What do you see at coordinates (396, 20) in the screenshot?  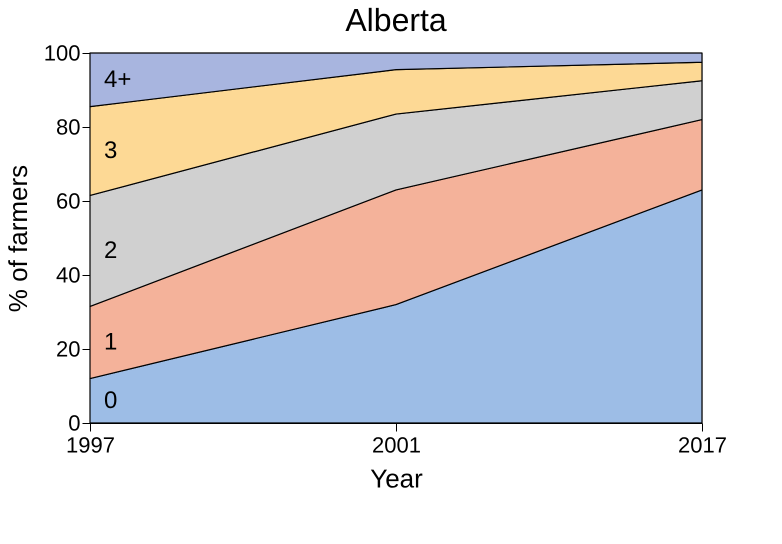 I see `chart-title: Alberta` at bounding box center [396, 20].